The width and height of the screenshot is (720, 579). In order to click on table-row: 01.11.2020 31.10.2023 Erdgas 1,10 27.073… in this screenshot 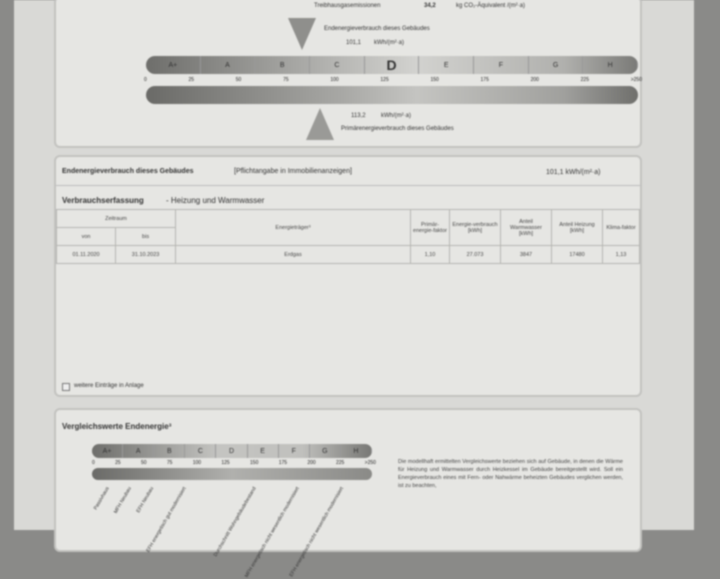, I will do `click(347, 254)`.